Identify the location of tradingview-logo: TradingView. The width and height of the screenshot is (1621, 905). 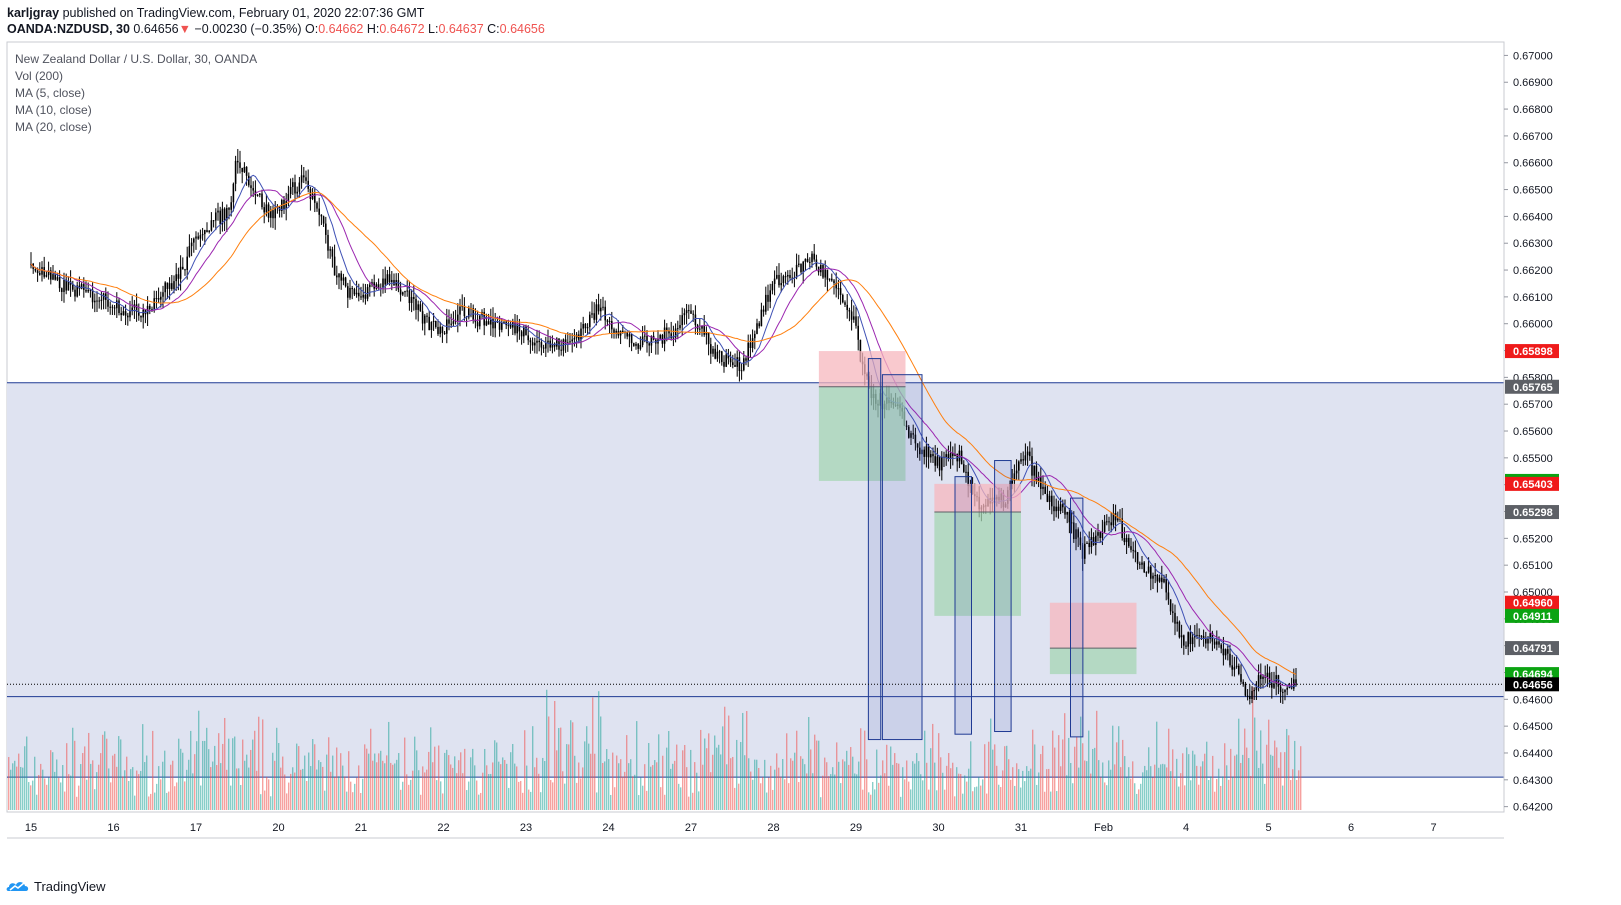
(56, 886).